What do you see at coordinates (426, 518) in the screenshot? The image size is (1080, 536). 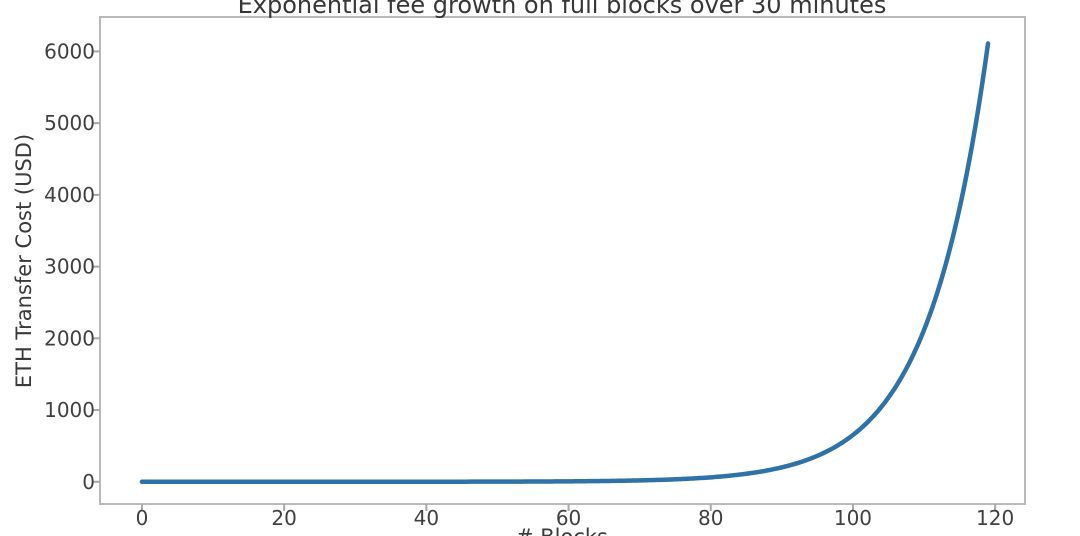 I see `x-tick-label: 40` at bounding box center [426, 518].